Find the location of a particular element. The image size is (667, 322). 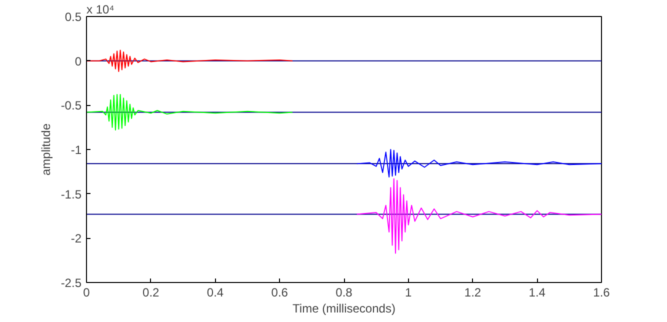

x-tick-label: 1.6 is located at coordinates (601, 293).